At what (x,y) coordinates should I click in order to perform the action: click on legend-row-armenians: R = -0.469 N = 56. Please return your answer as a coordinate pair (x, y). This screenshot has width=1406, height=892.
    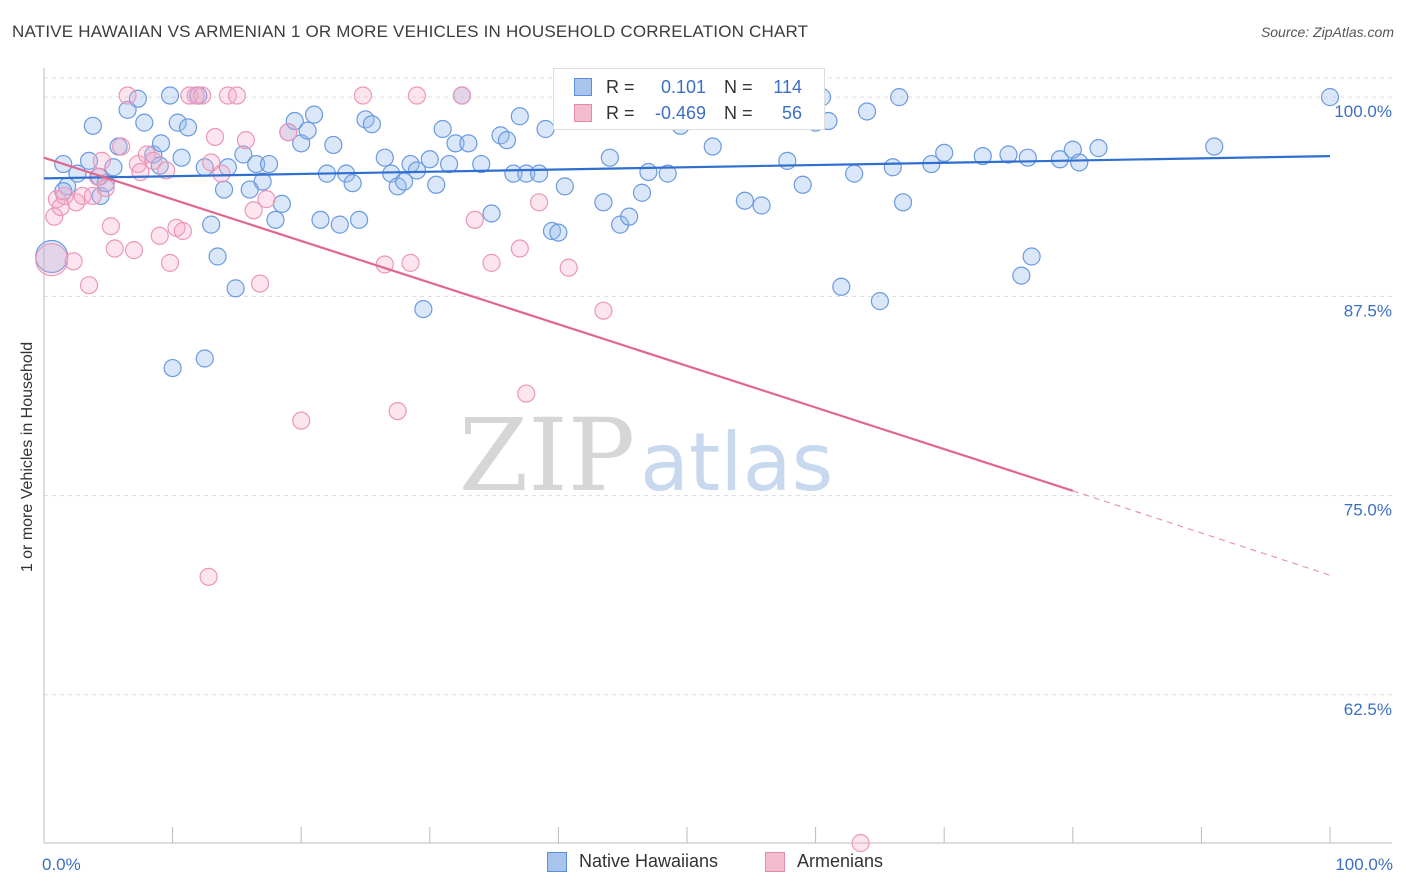
    Looking at the image, I should click on (688, 113).